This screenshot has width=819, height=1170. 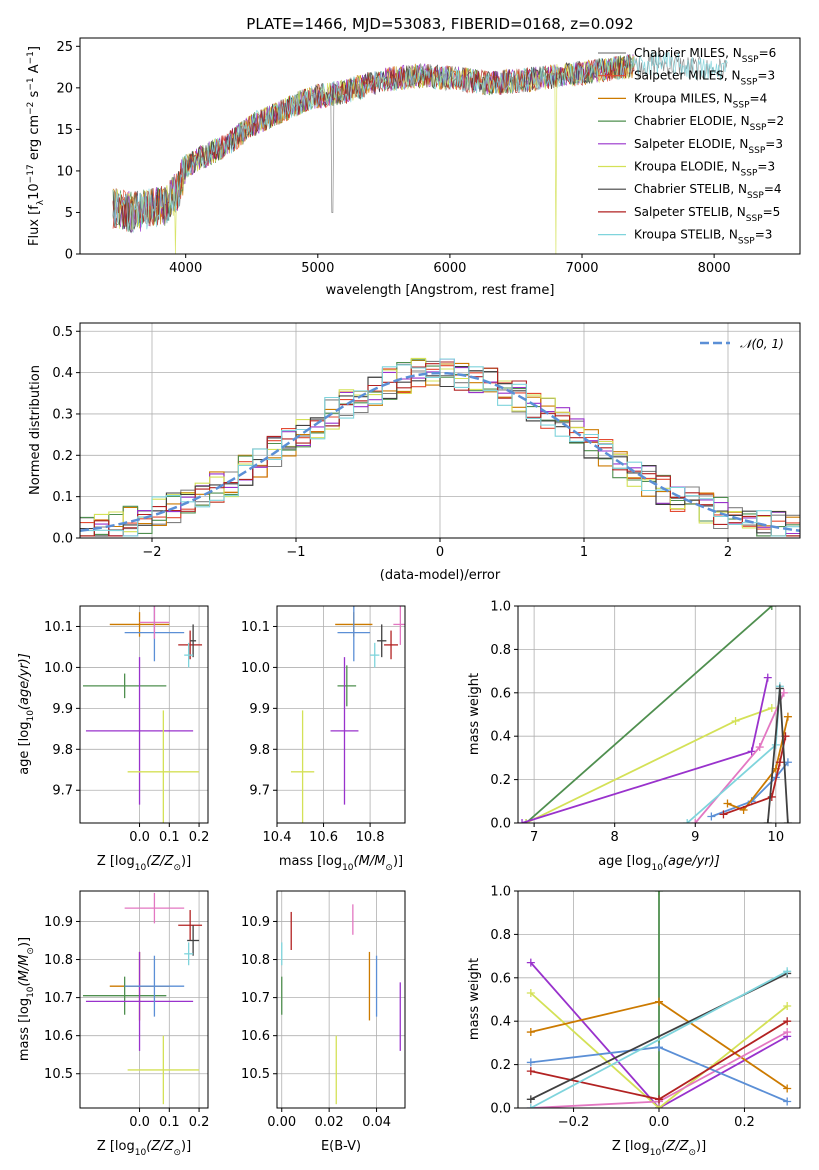 What do you see at coordinates (766, 167) in the screenshot?
I see `legend-label-6-part: =3` at bounding box center [766, 167].